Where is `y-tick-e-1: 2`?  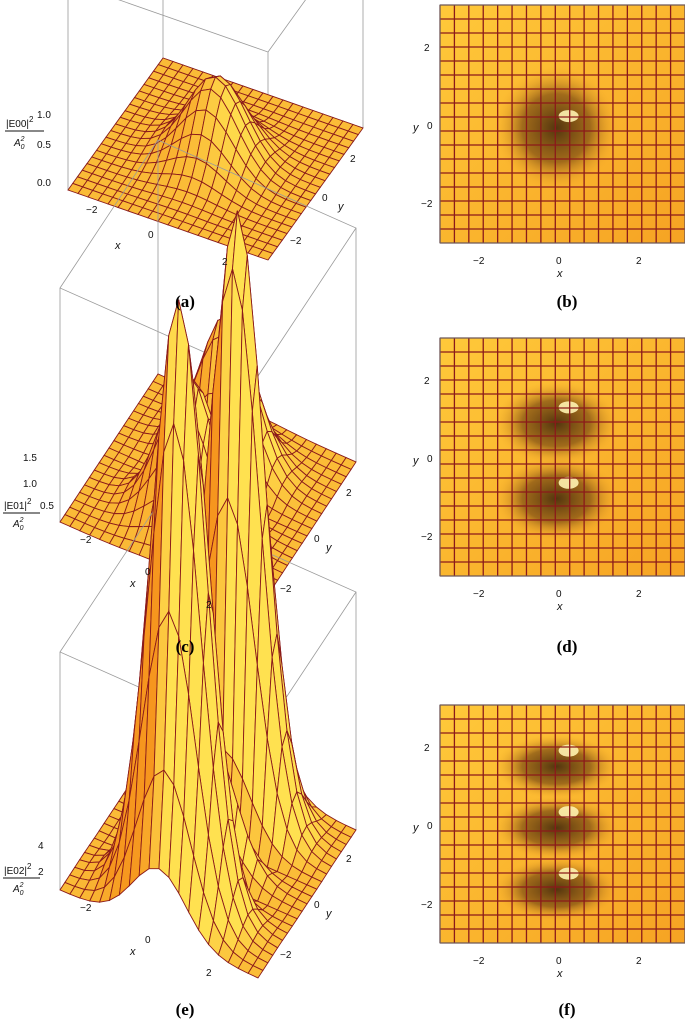
y-tick-e-1: 2 is located at coordinates (349, 859).